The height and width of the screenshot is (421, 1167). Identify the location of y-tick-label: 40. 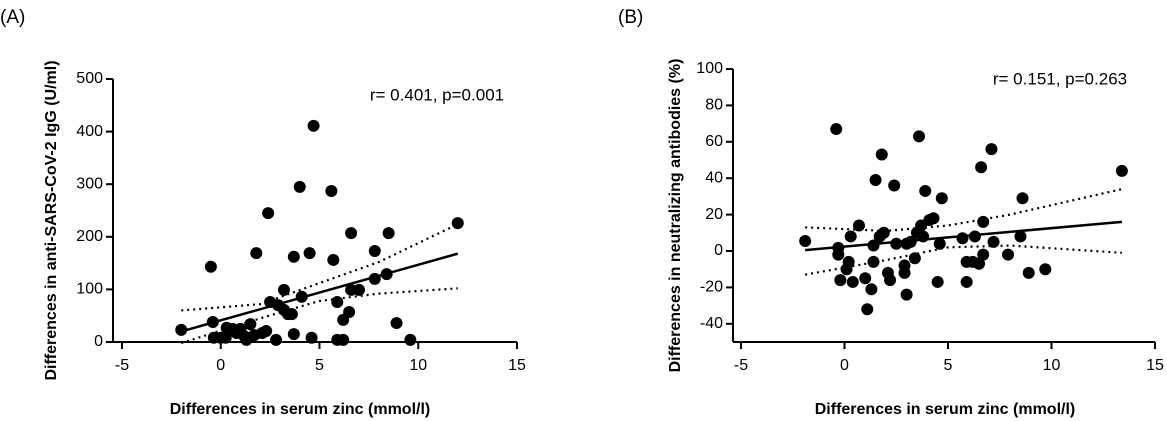
(714, 177).